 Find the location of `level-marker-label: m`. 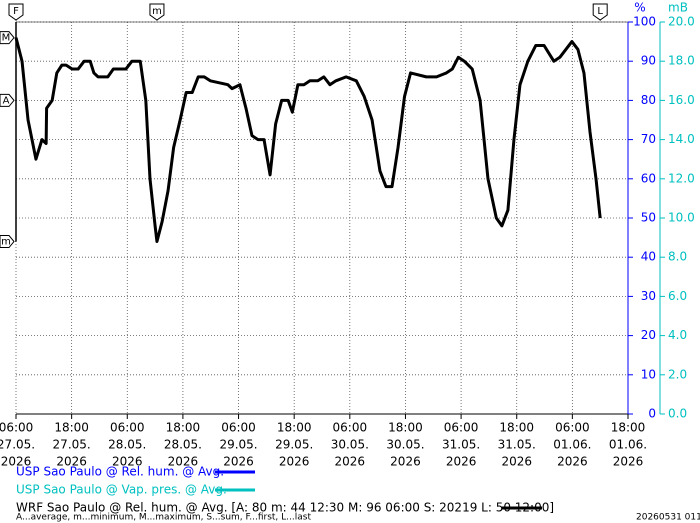

level-marker-label: m is located at coordinates (6, 242).